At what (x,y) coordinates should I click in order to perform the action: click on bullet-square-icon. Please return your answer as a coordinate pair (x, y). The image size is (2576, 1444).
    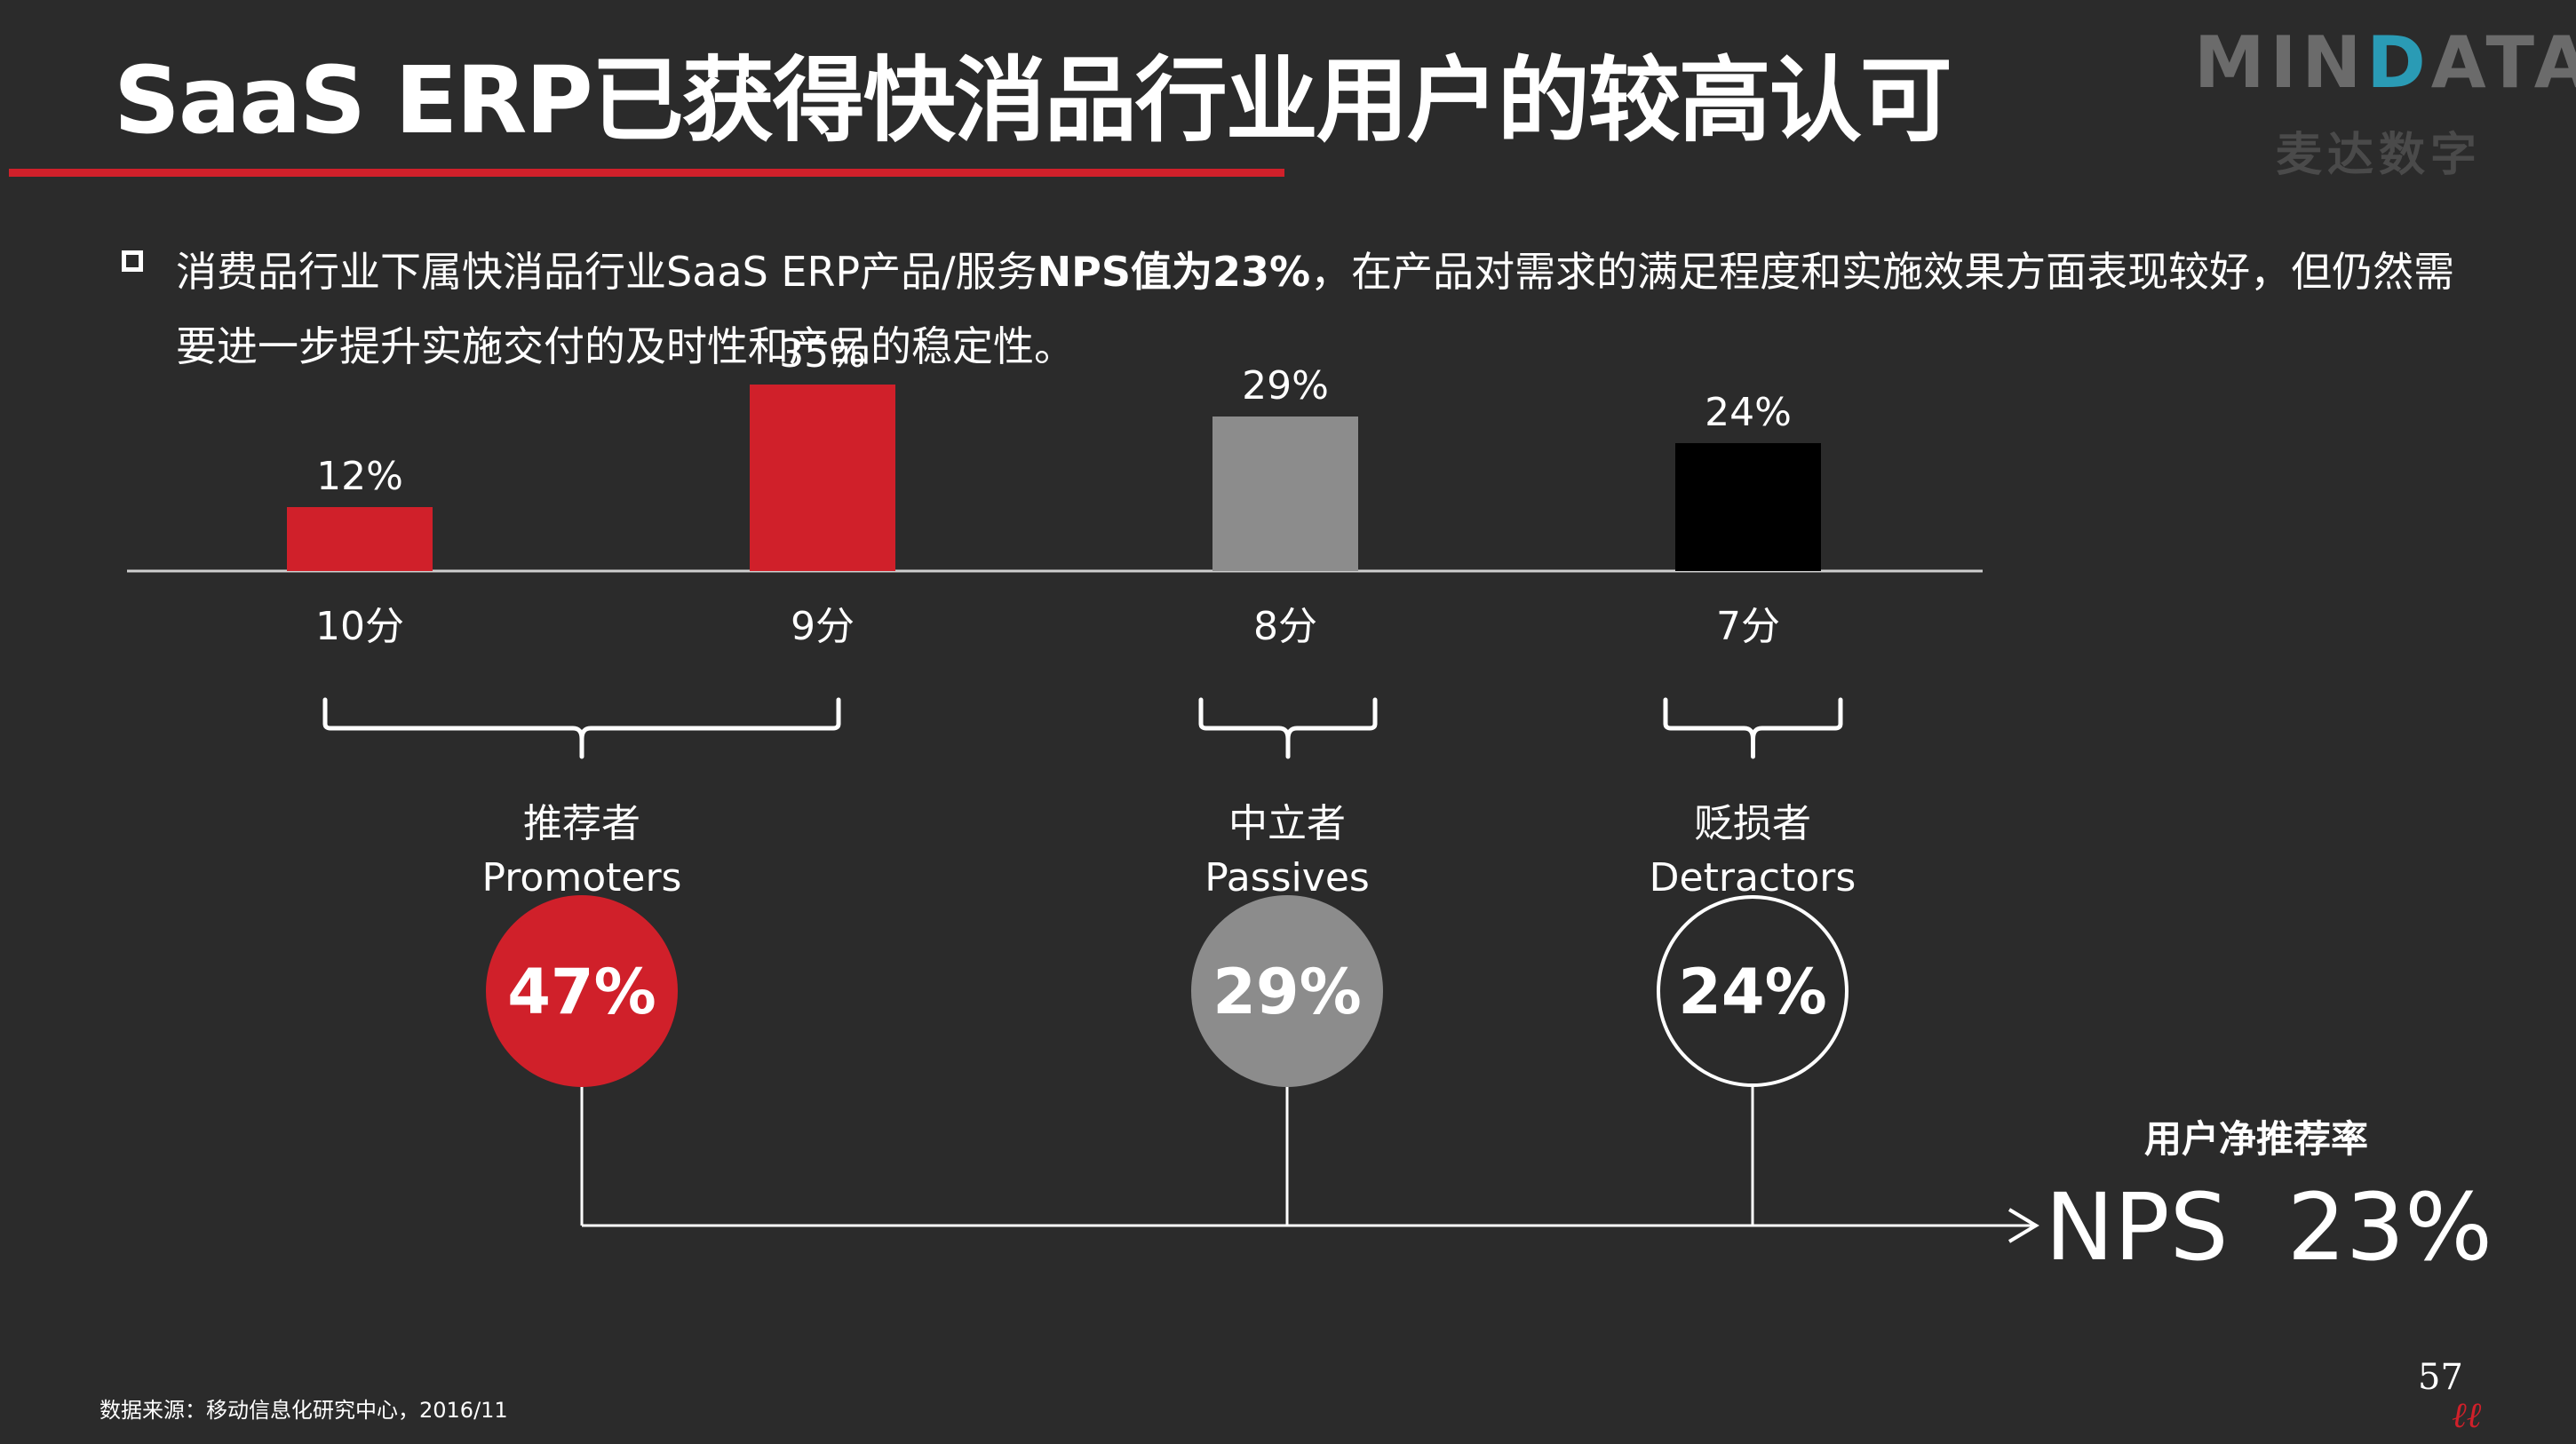
    Looking at the image, I should click on (132, 261).